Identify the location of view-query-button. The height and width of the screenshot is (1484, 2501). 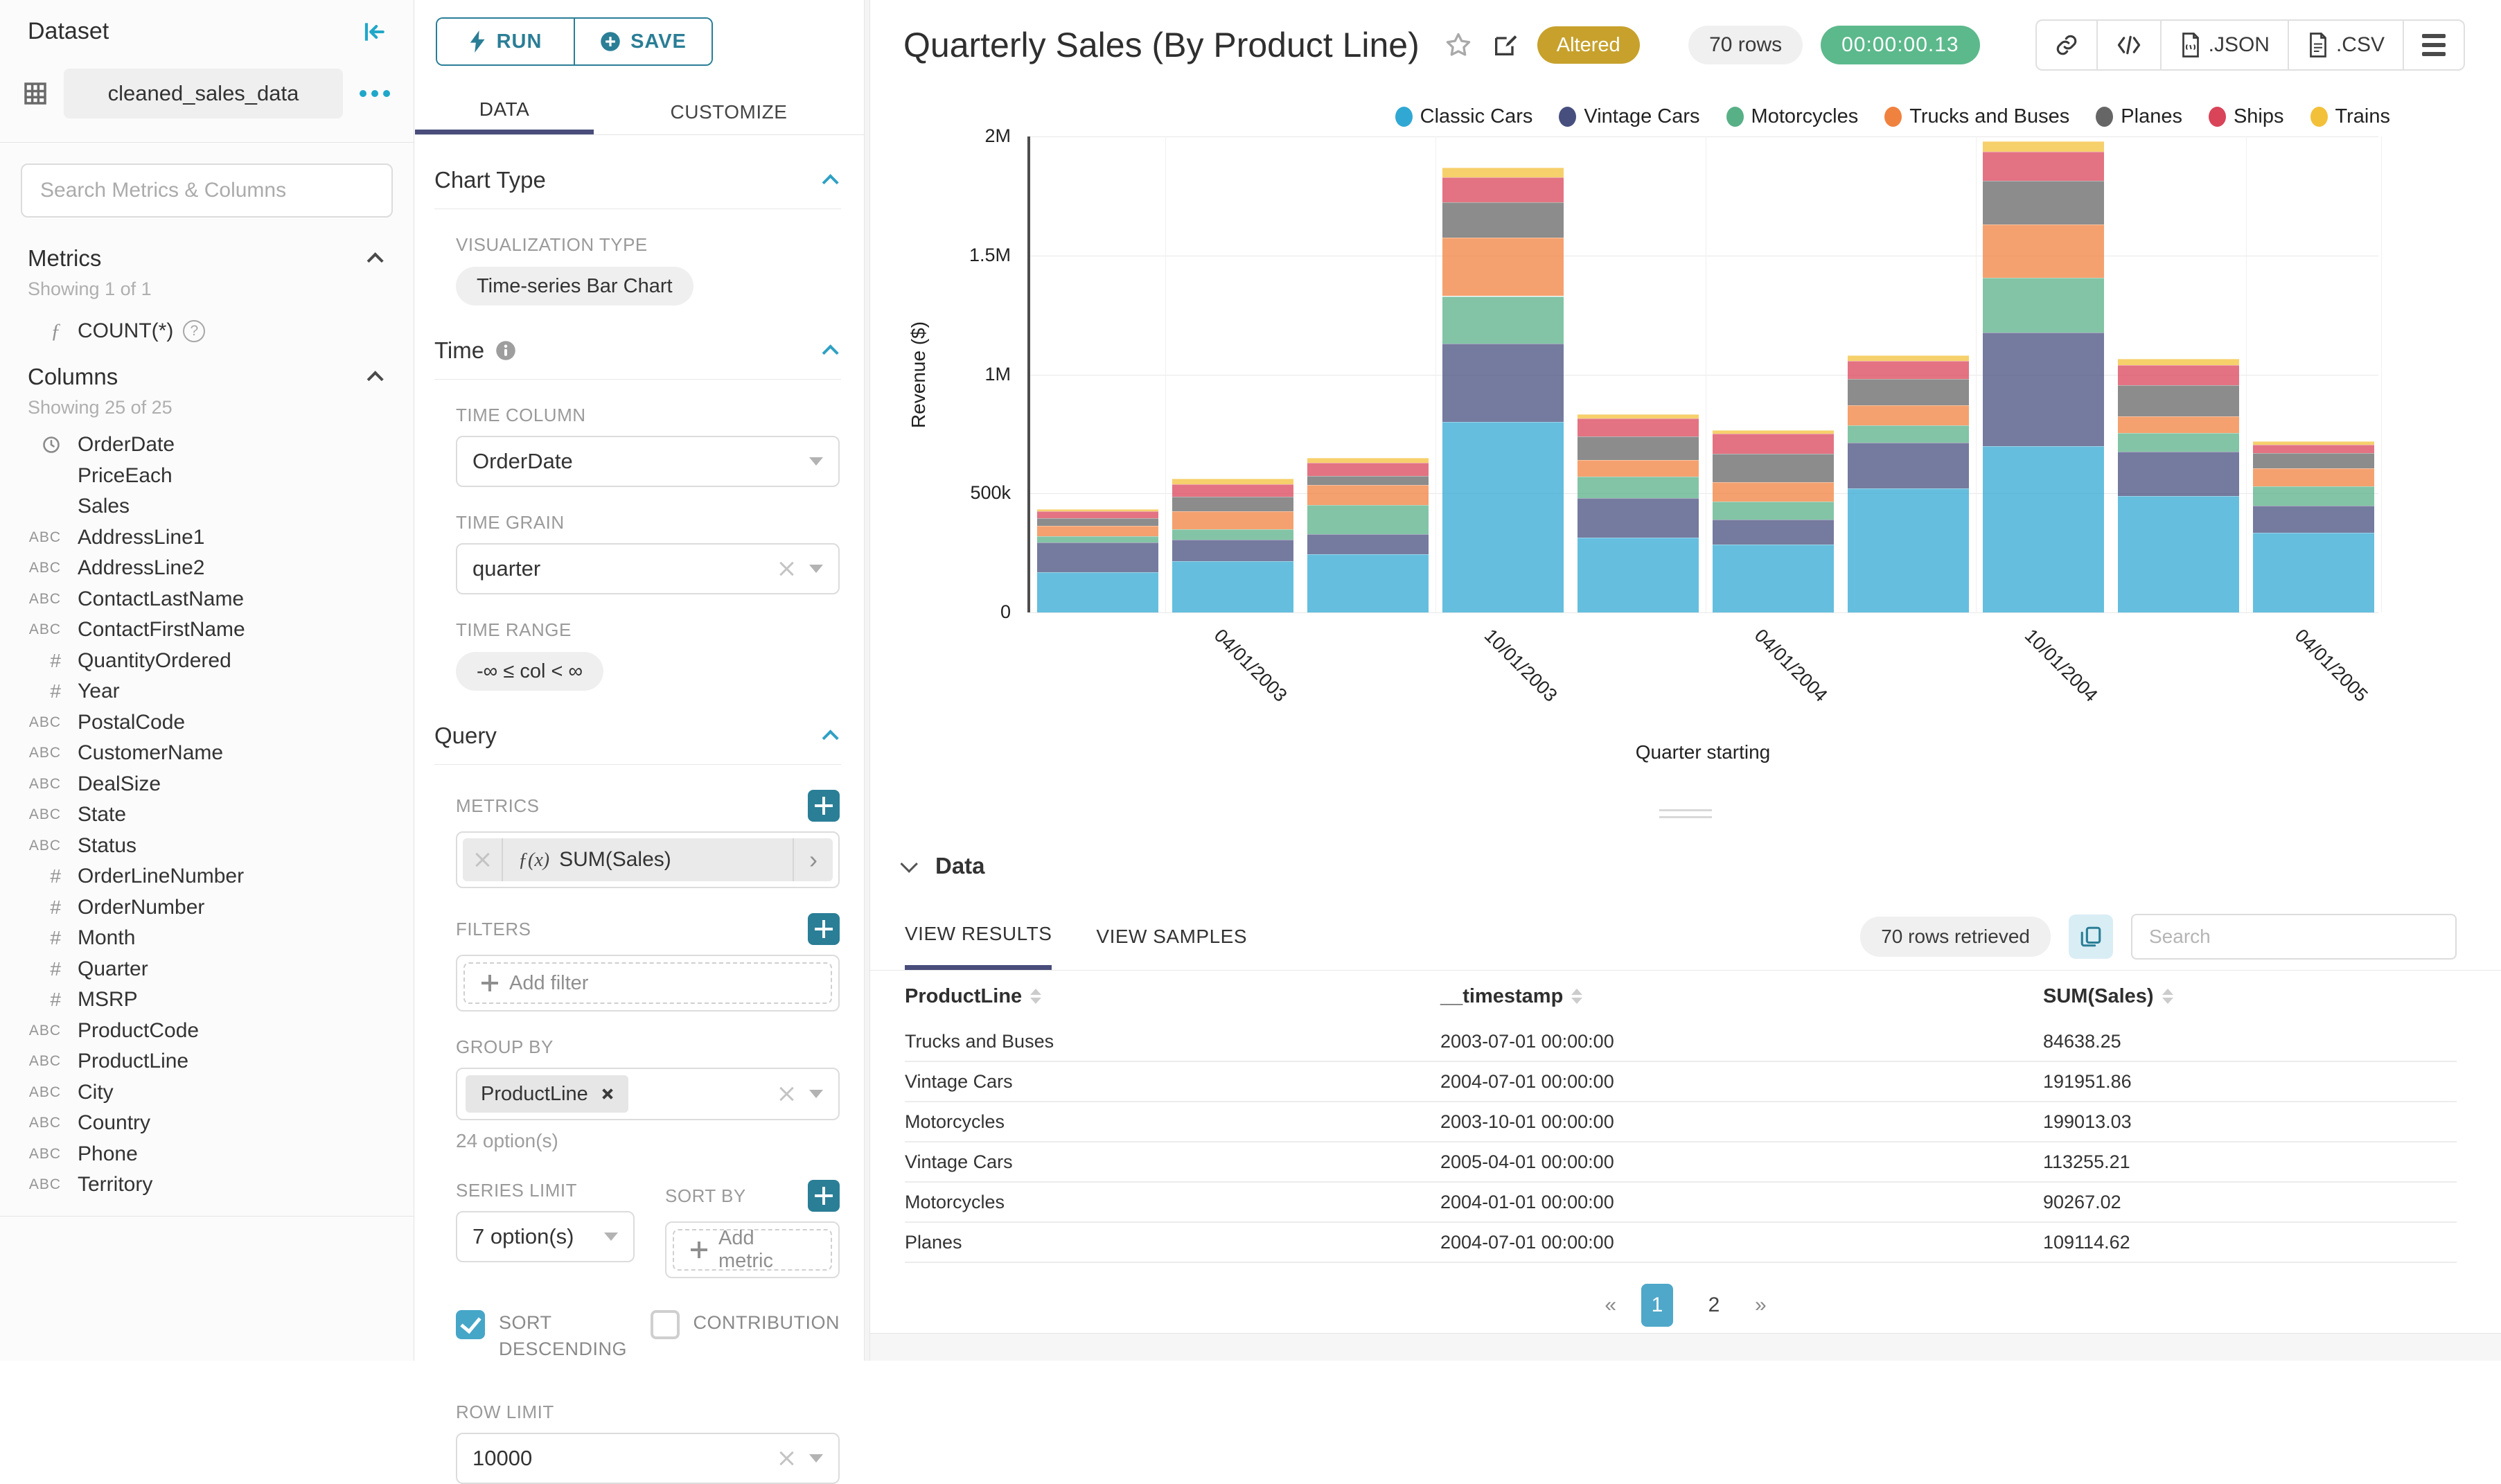
(2128, 45).